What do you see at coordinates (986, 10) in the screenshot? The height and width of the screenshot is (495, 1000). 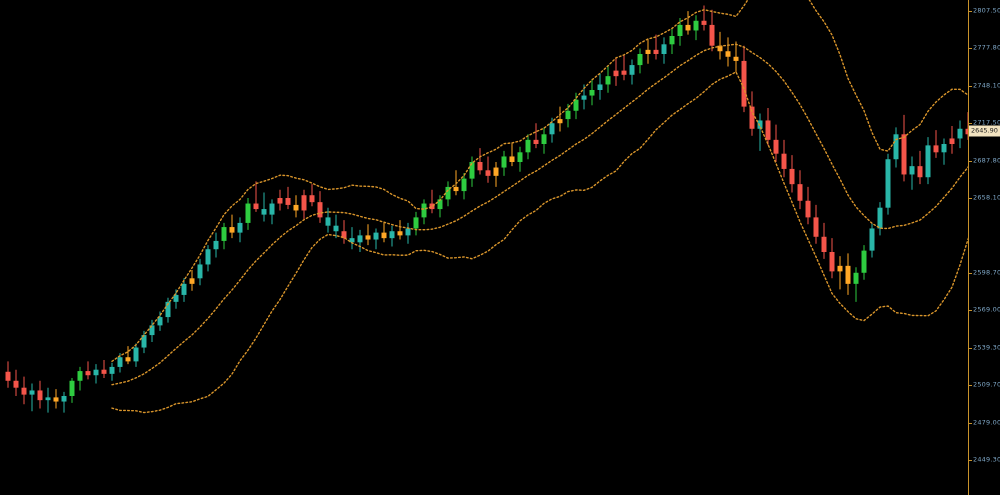 I see `price-axis-label: 2807.50` at bounding box center [986, 10].